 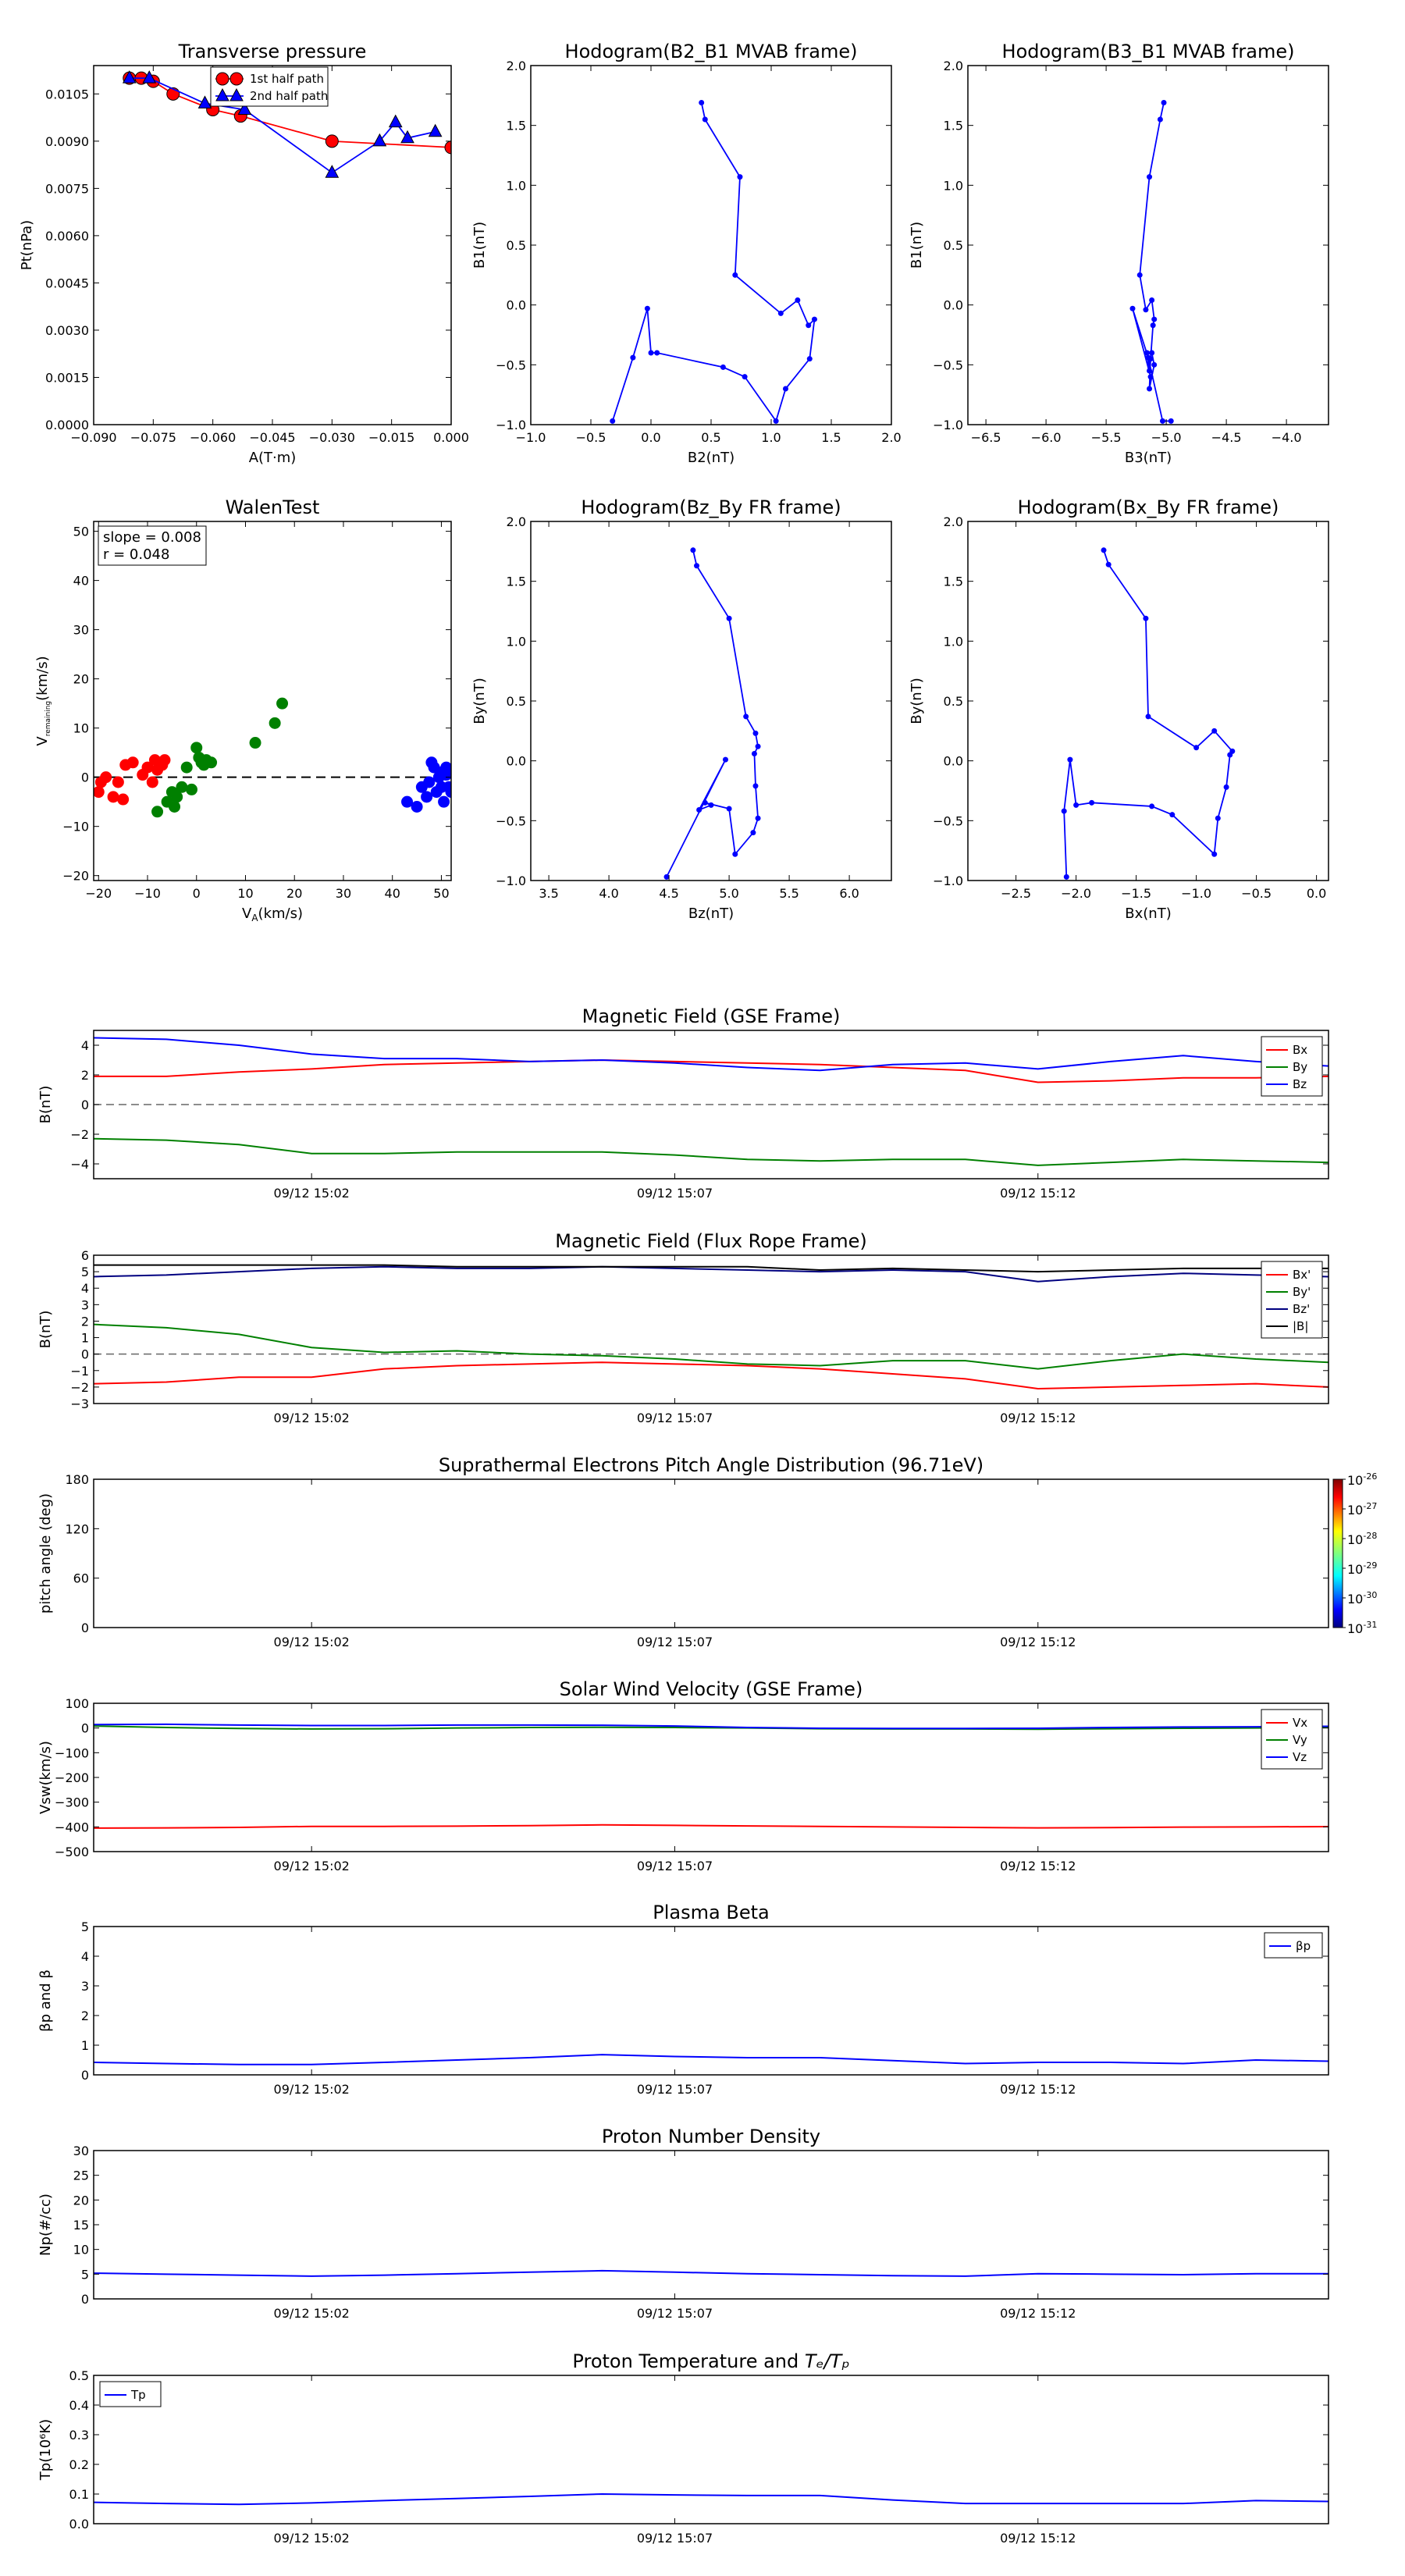 I want to click on chart-title: Proton Temperature and Tₑ/Tₚ, so click(x=711, y=2361).